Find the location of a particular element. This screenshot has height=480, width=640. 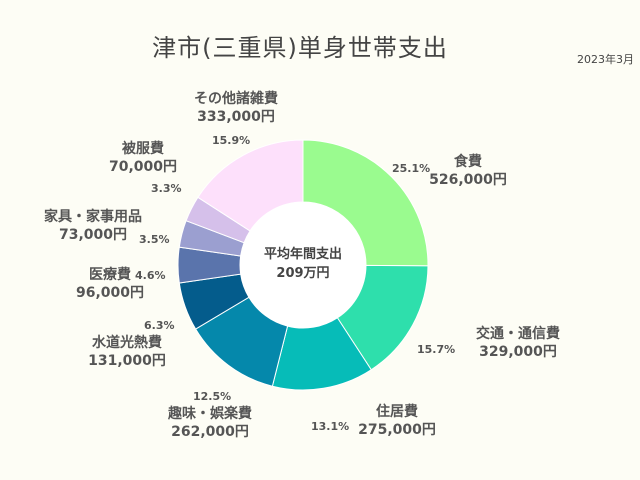

label-other-name: その他諸雑費 is located at coordinates (236, 99).